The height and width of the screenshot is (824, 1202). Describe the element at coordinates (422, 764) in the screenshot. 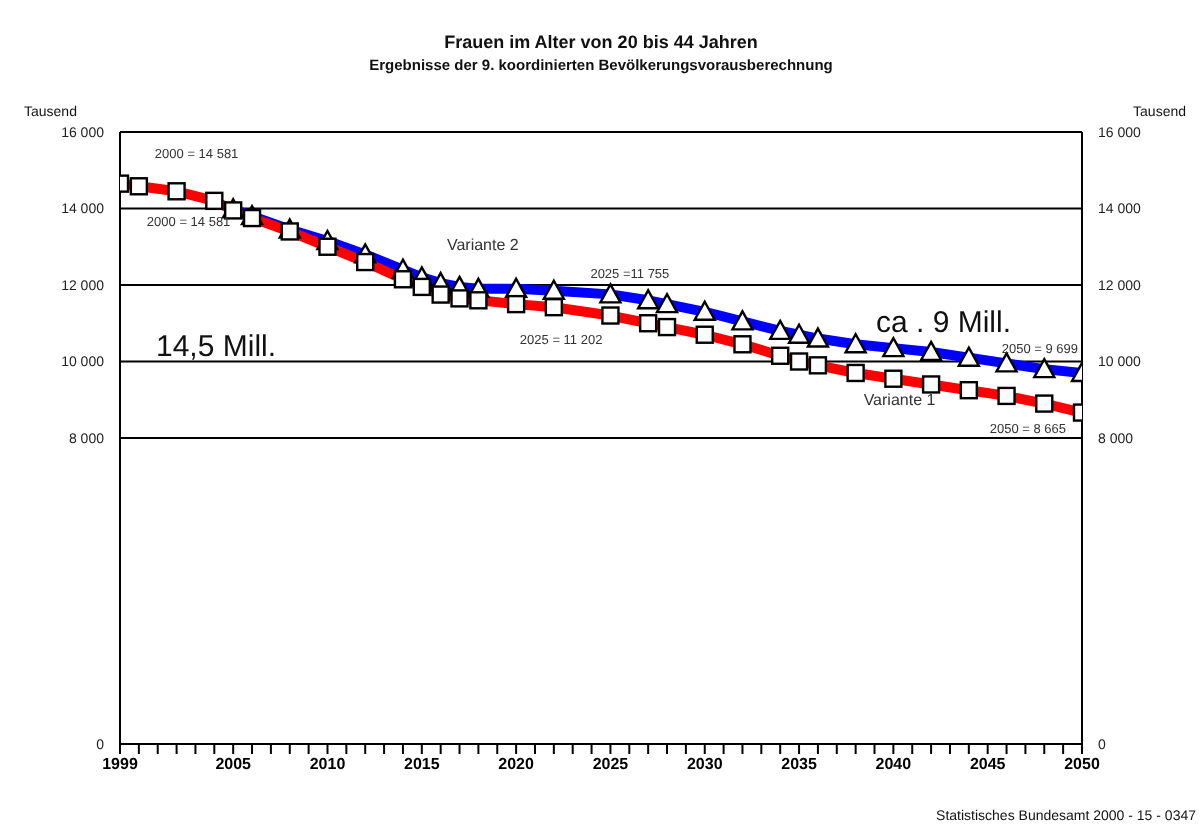

I see `x-tick-label: 2015` at that location.